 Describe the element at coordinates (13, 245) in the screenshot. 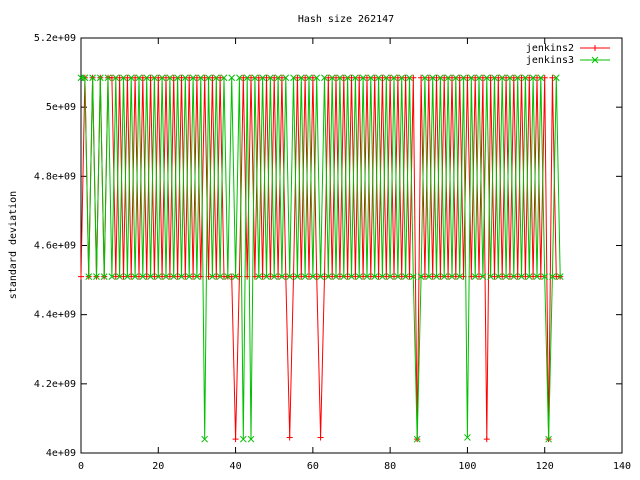

I see `y-axis-label: standard deviation` at that location.